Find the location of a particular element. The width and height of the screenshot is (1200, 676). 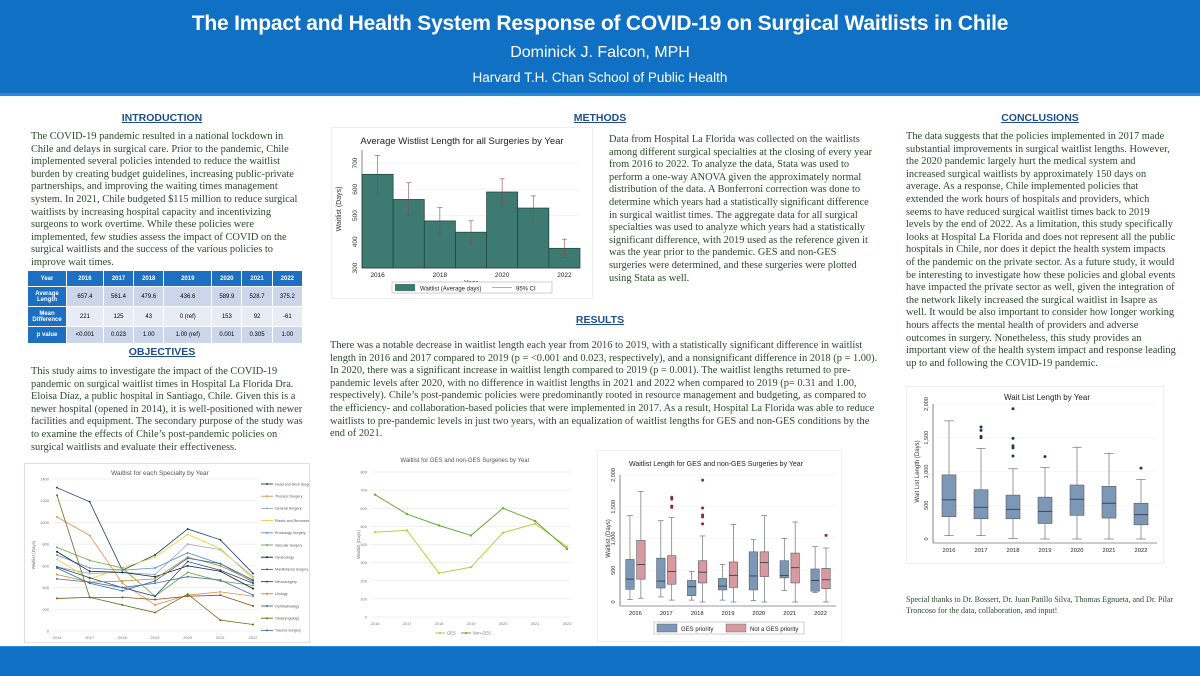

table-header-cell: 2016 is located at coordinates (85, 278).